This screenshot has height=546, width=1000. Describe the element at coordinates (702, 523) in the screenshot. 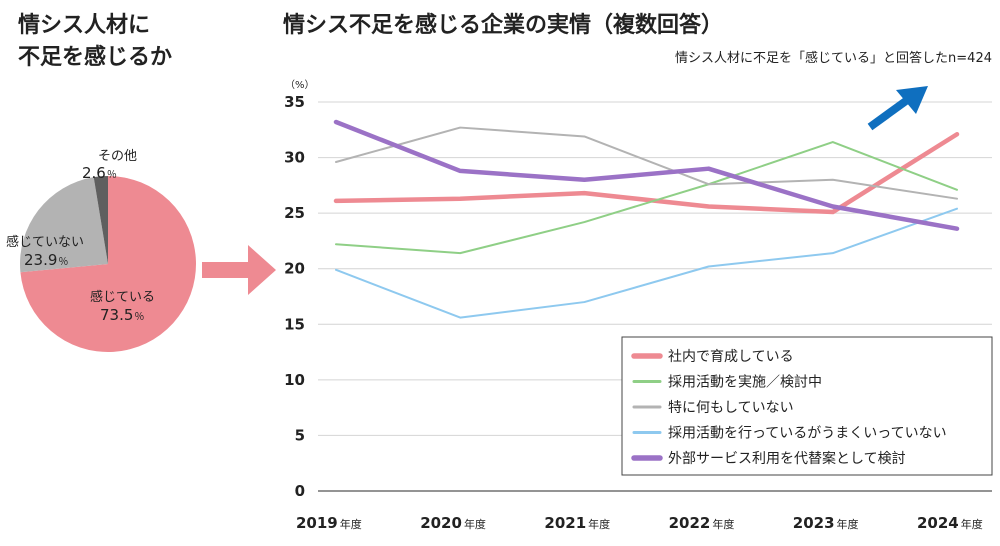

I see `x-tick-label: 2022 年度` at that location.